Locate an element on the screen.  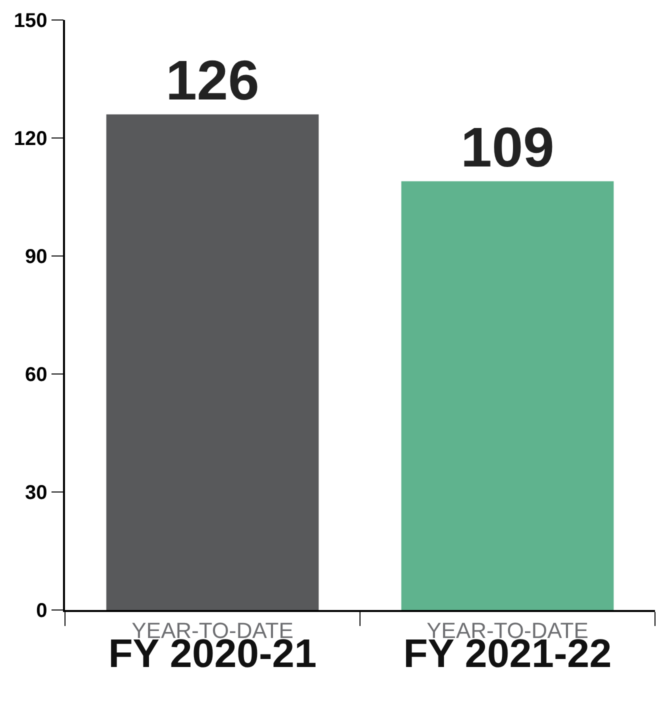
y-tick-label: 90 is located at coordinates (36, 257).